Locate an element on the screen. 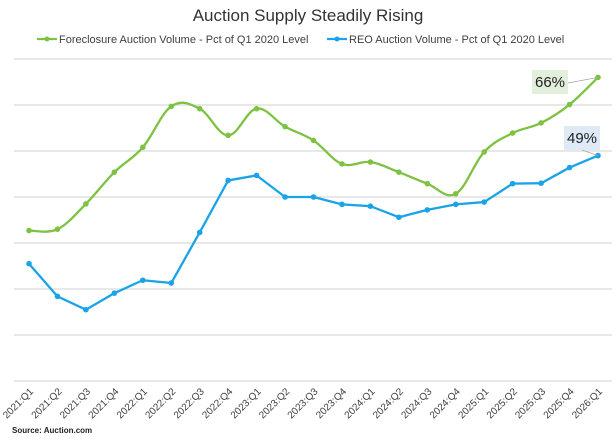 The width and height of the screenshot is (616, 441). data-label: 66% is located at coordinates (550, 82).